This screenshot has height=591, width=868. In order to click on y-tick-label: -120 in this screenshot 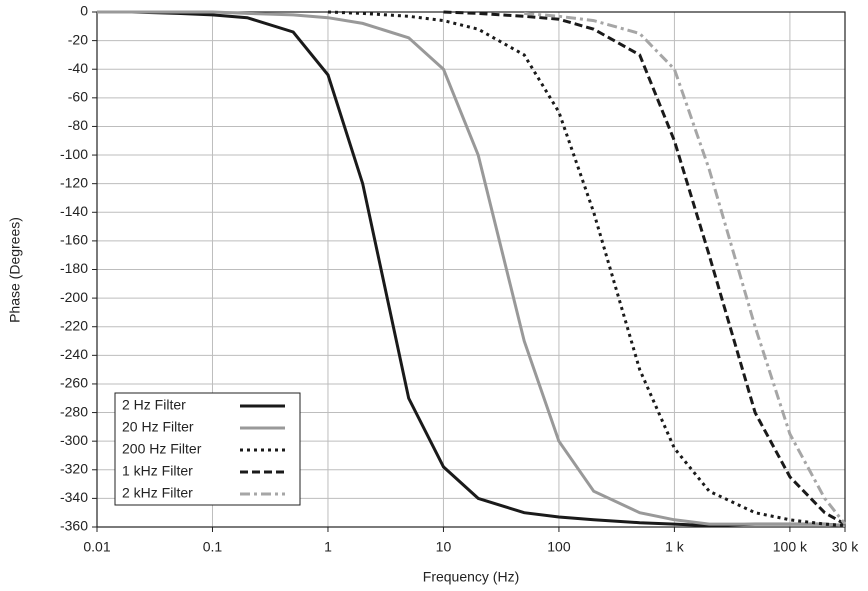, I will do `click(74, 182)`.